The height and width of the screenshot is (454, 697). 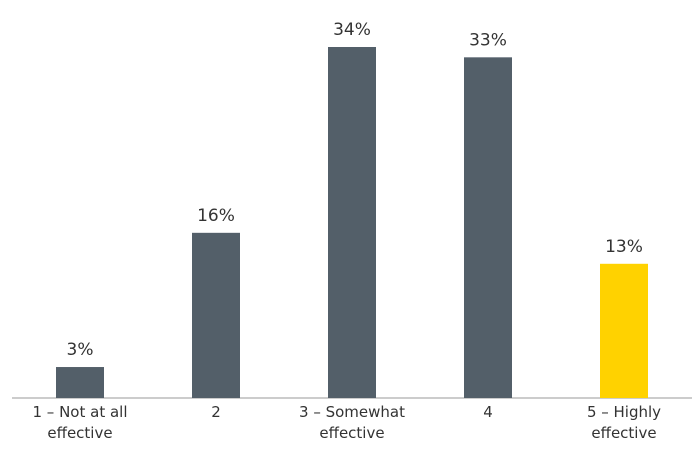 I want to click on value-label: 33%, so click(x=488, y=40).